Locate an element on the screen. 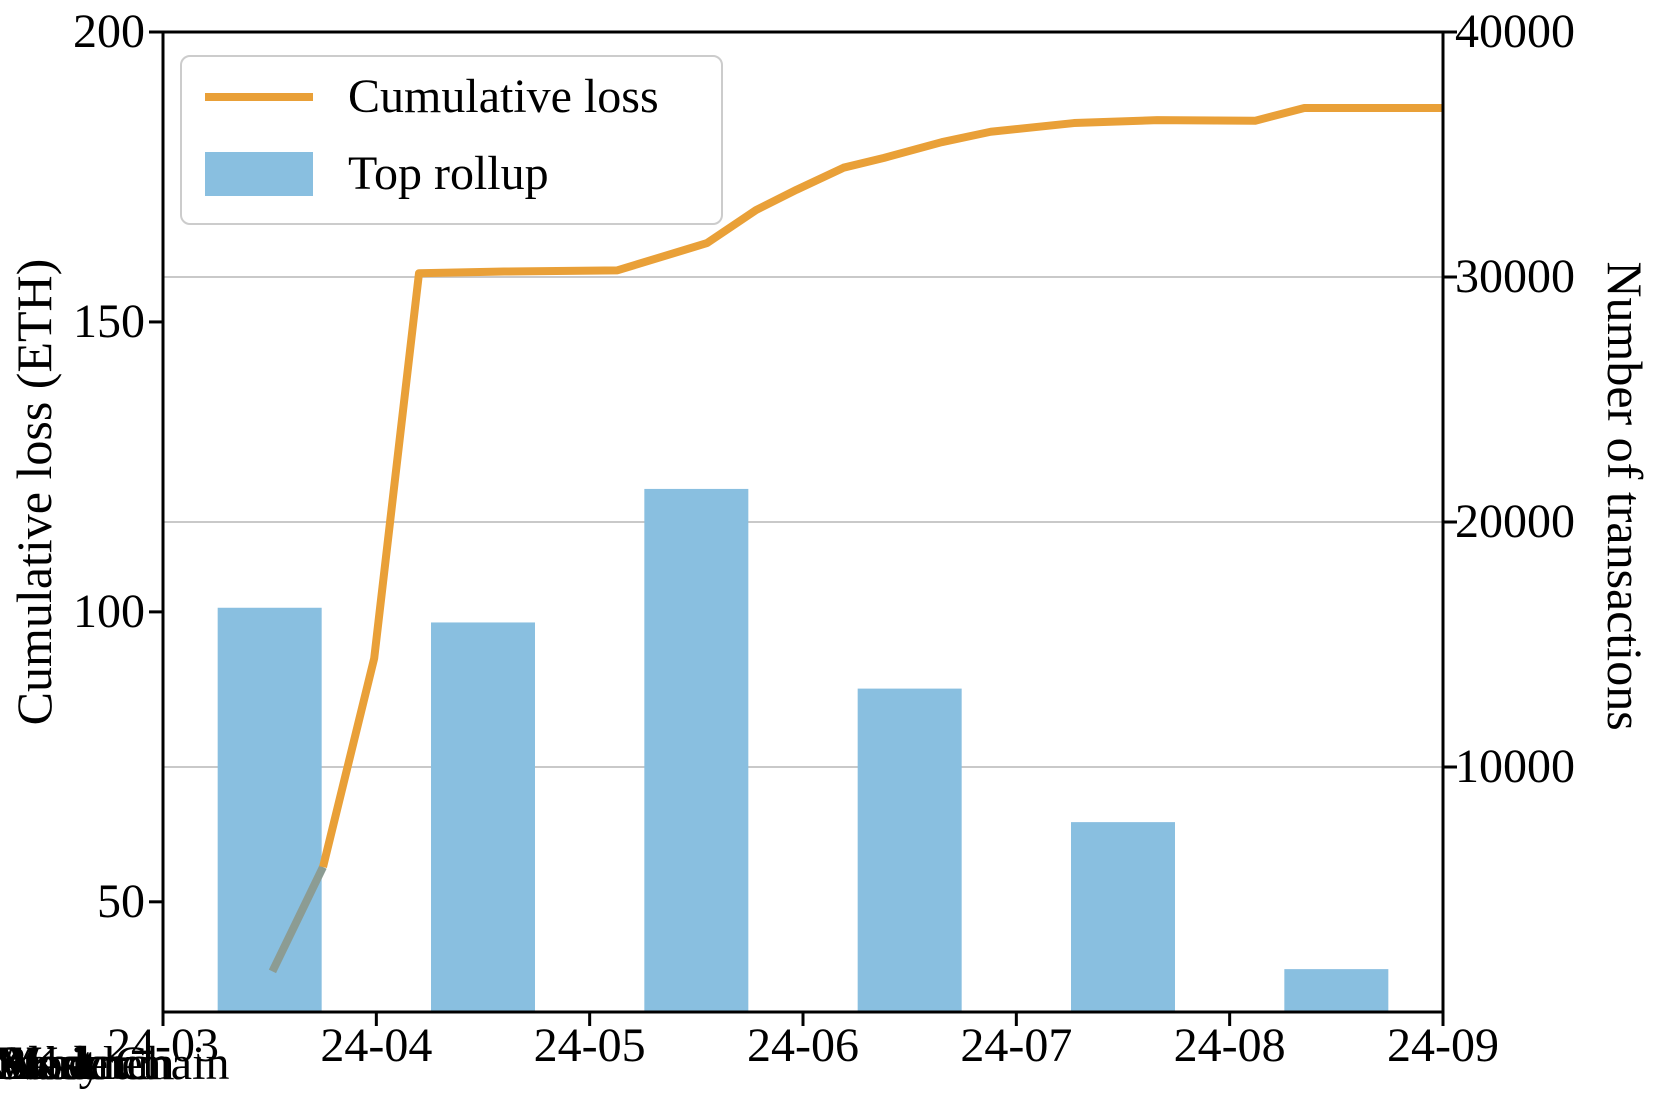  top-rollup-bar-swatch is located at coordinates (259, 174).